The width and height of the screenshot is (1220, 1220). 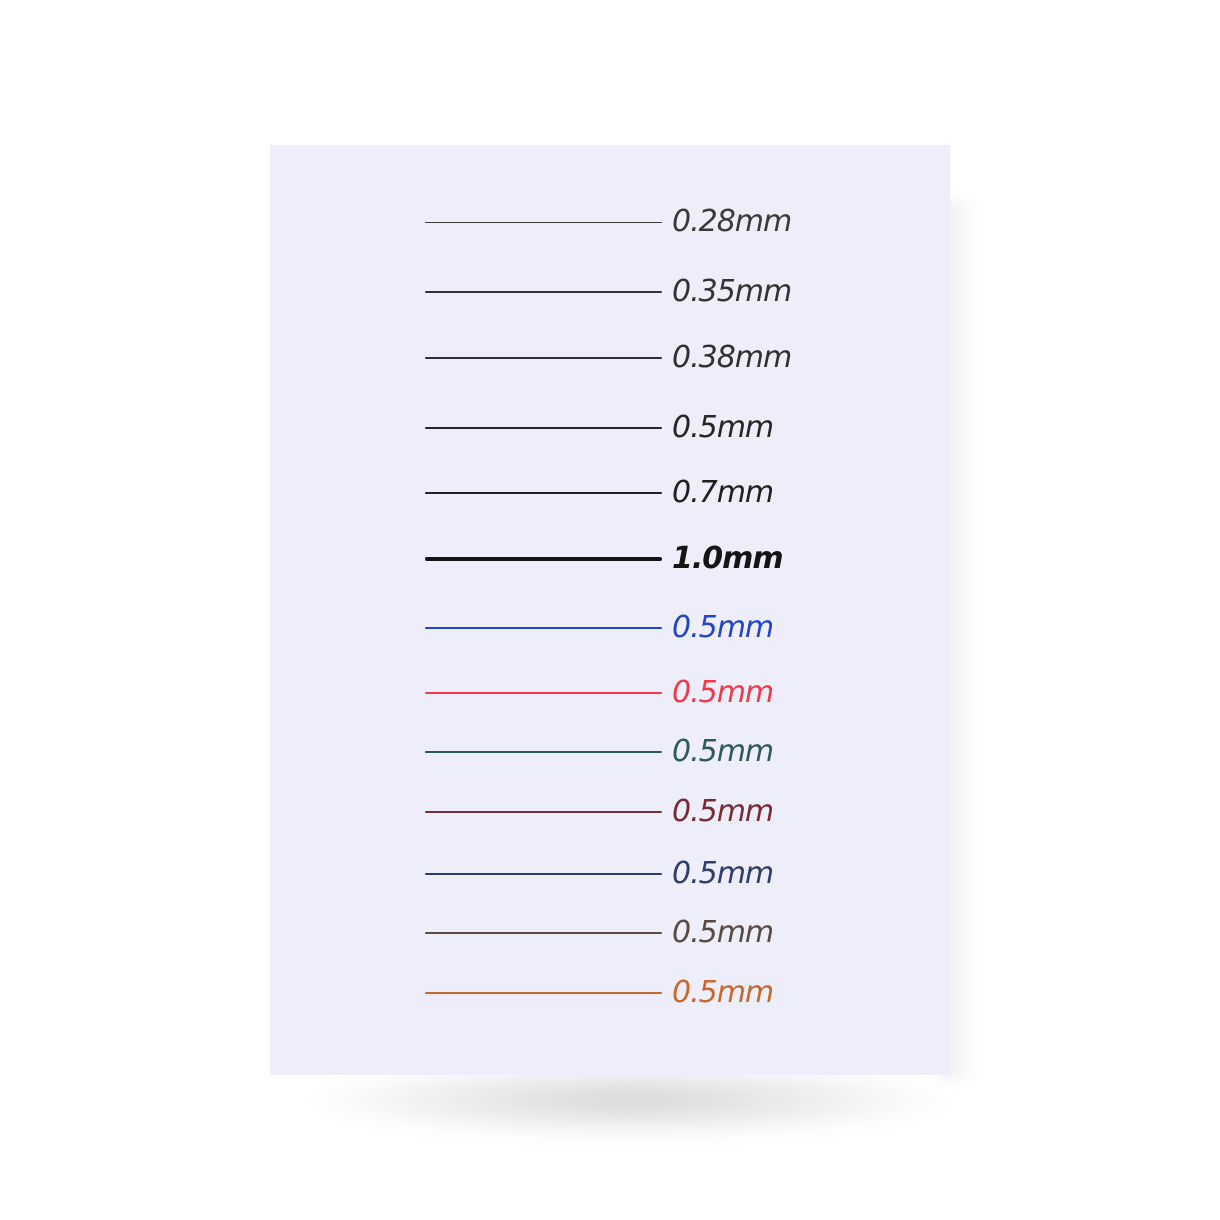 What do you see at coordinates (732, 357) in the screenshot?
I see `line-width-label: 0.38mm` at bounding box center [732, 357].